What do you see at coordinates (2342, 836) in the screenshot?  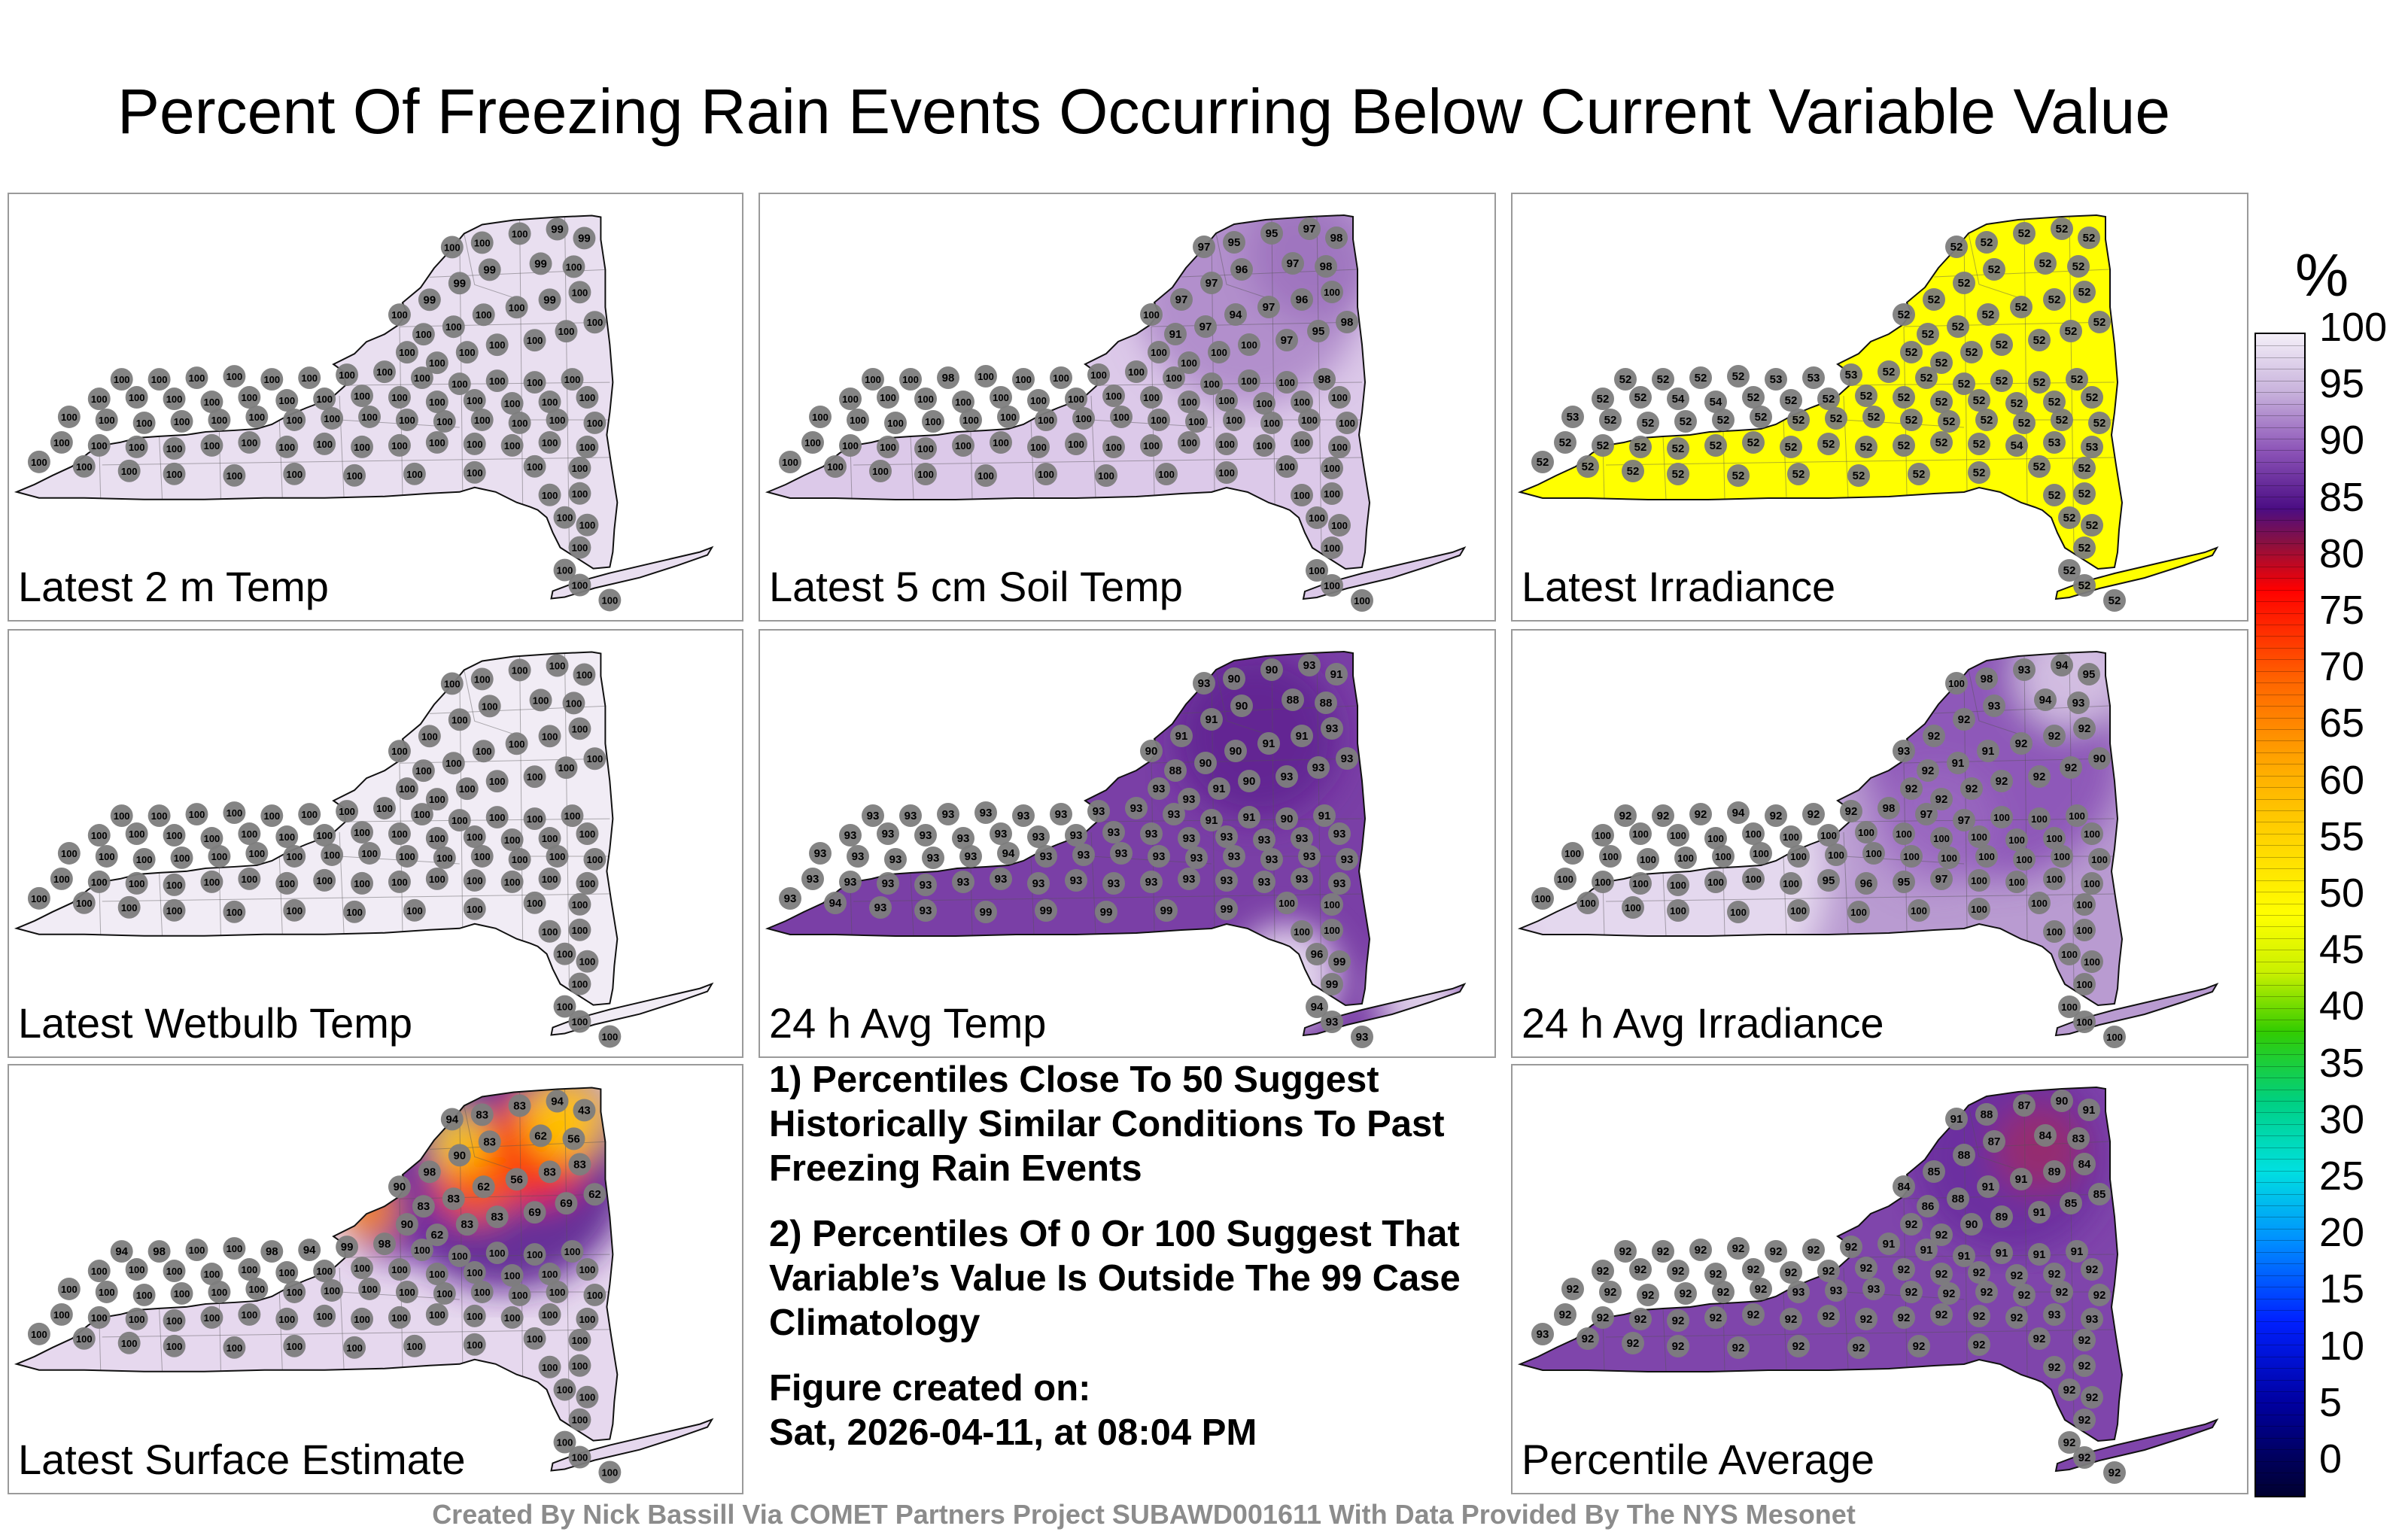 I see `colorbar-tick: 55` at bounding box center [2342, 836].